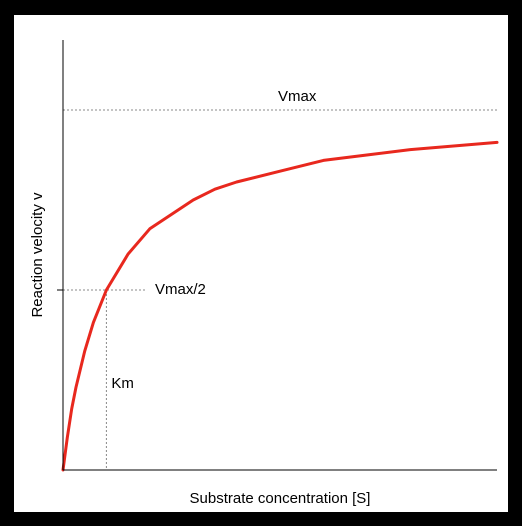 The width and height of the screenshot is (522, 526). Describe the element at coordinates (122, 383) in the screenshot. I see `km-label: Km` at that location.